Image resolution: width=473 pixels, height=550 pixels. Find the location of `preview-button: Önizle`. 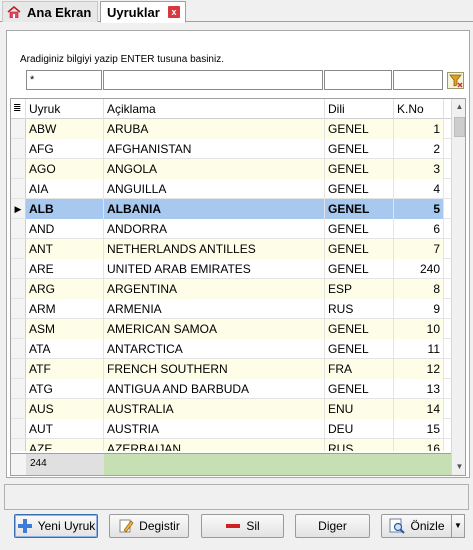

preview-button: Önizle is located at coordinates (417, 526).